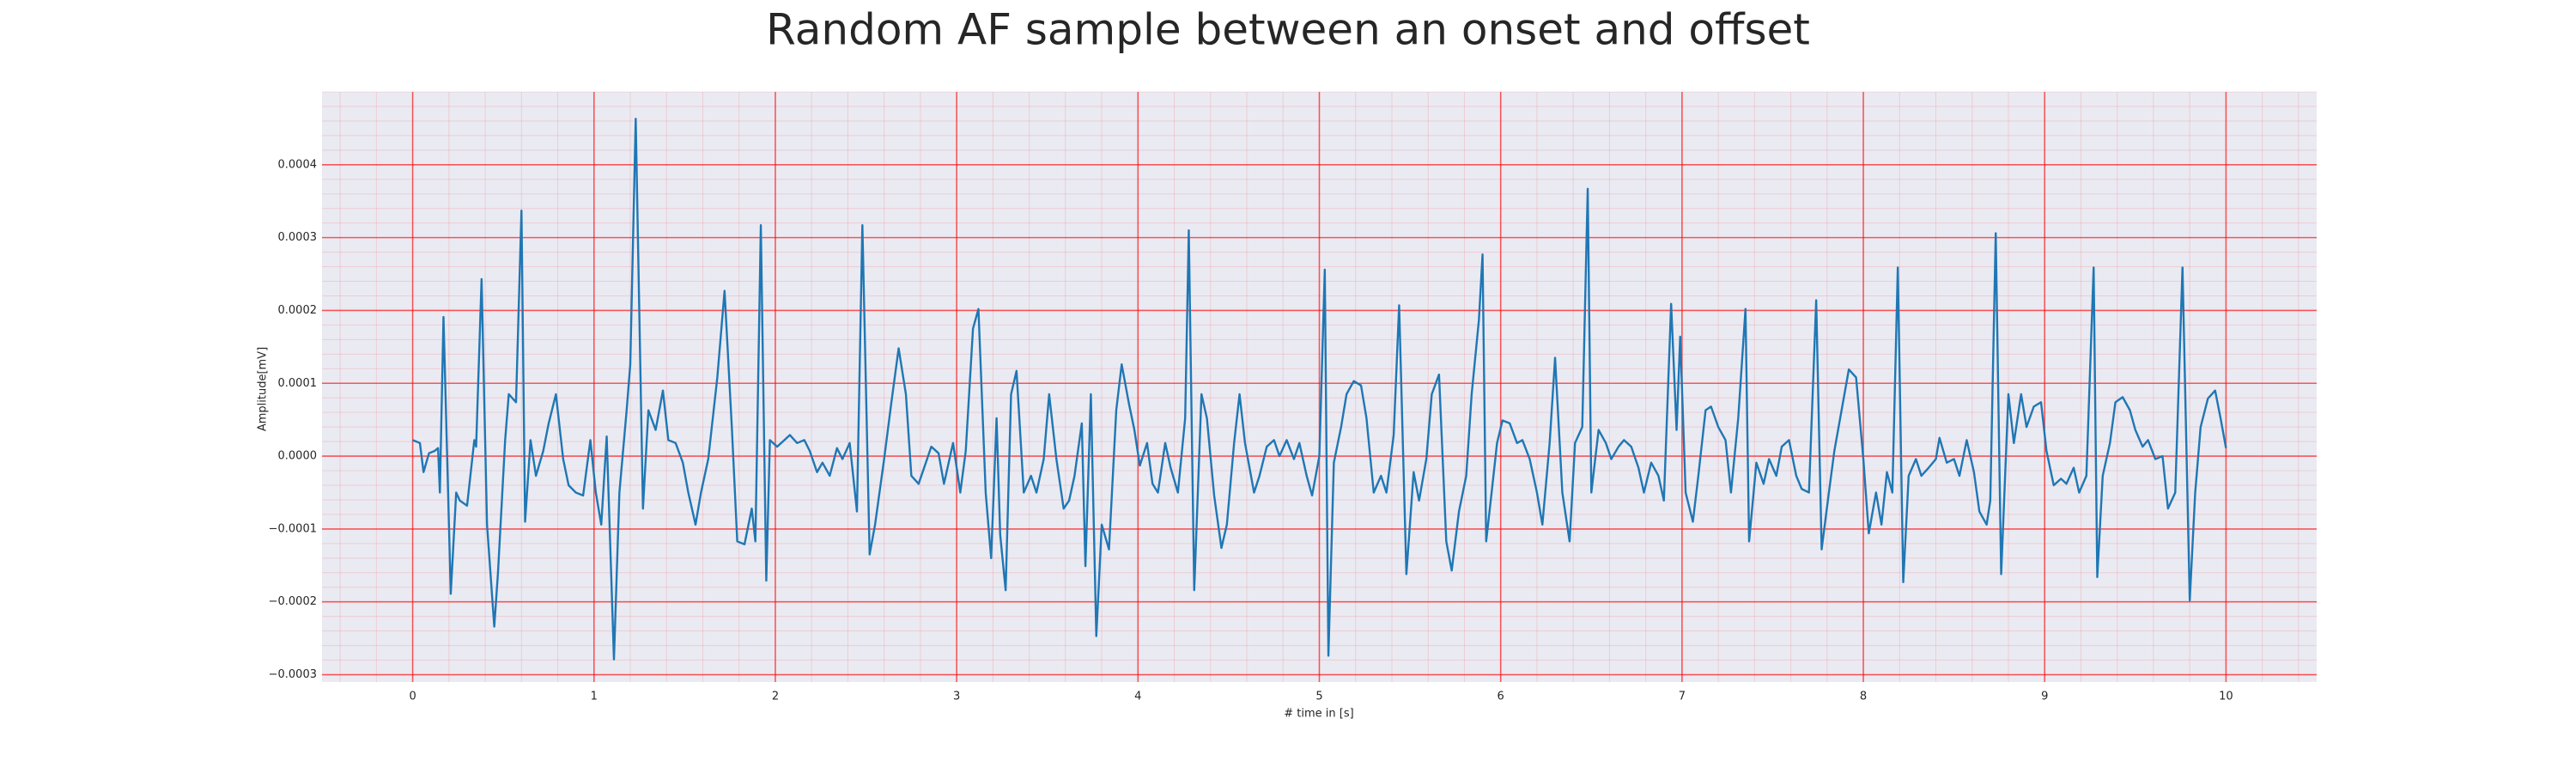 The image size is (2576, 773). Describe the element at coordinates (1319, 697) in the screenshot. I see `x-tick-label: 5` at that location.